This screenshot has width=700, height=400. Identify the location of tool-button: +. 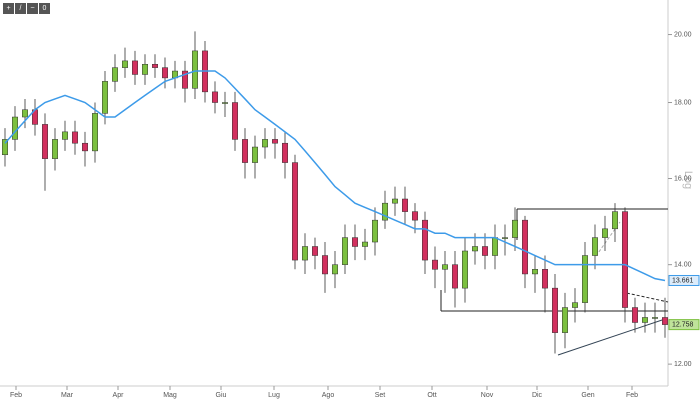
(8, 8).